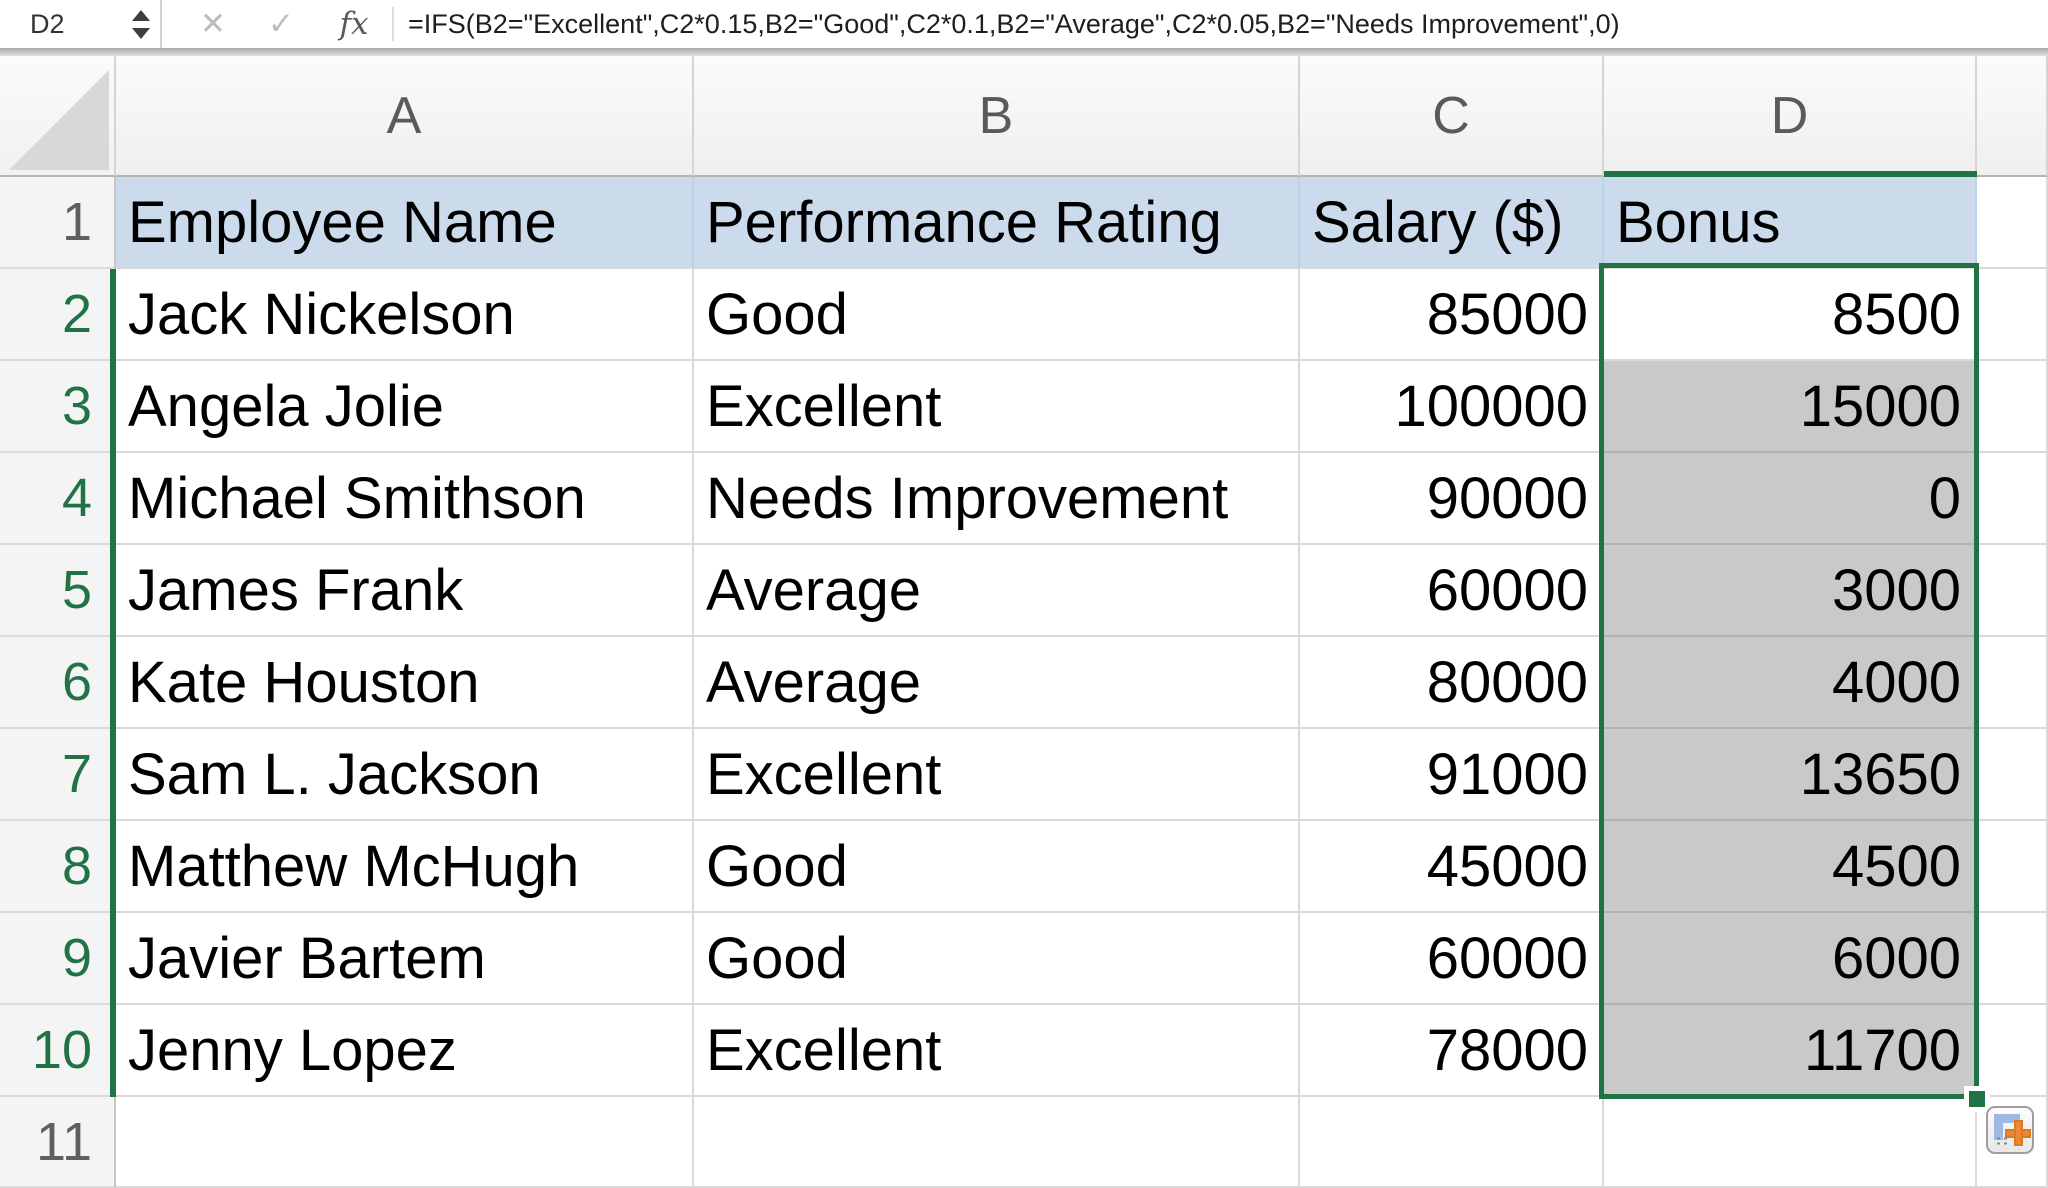 The width and height of the screenshot is (2048, 1188). Describe the element at coordinates (405, 1051) in the screenshot. I see `cell-employee-name: Jenny Lopez` at that location.